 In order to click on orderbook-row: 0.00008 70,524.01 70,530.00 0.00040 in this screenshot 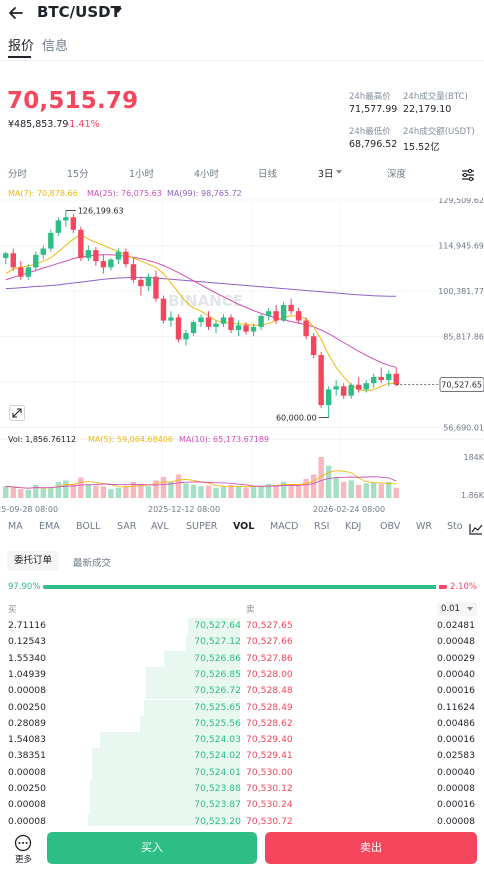, I will do `click(242, 772)`.